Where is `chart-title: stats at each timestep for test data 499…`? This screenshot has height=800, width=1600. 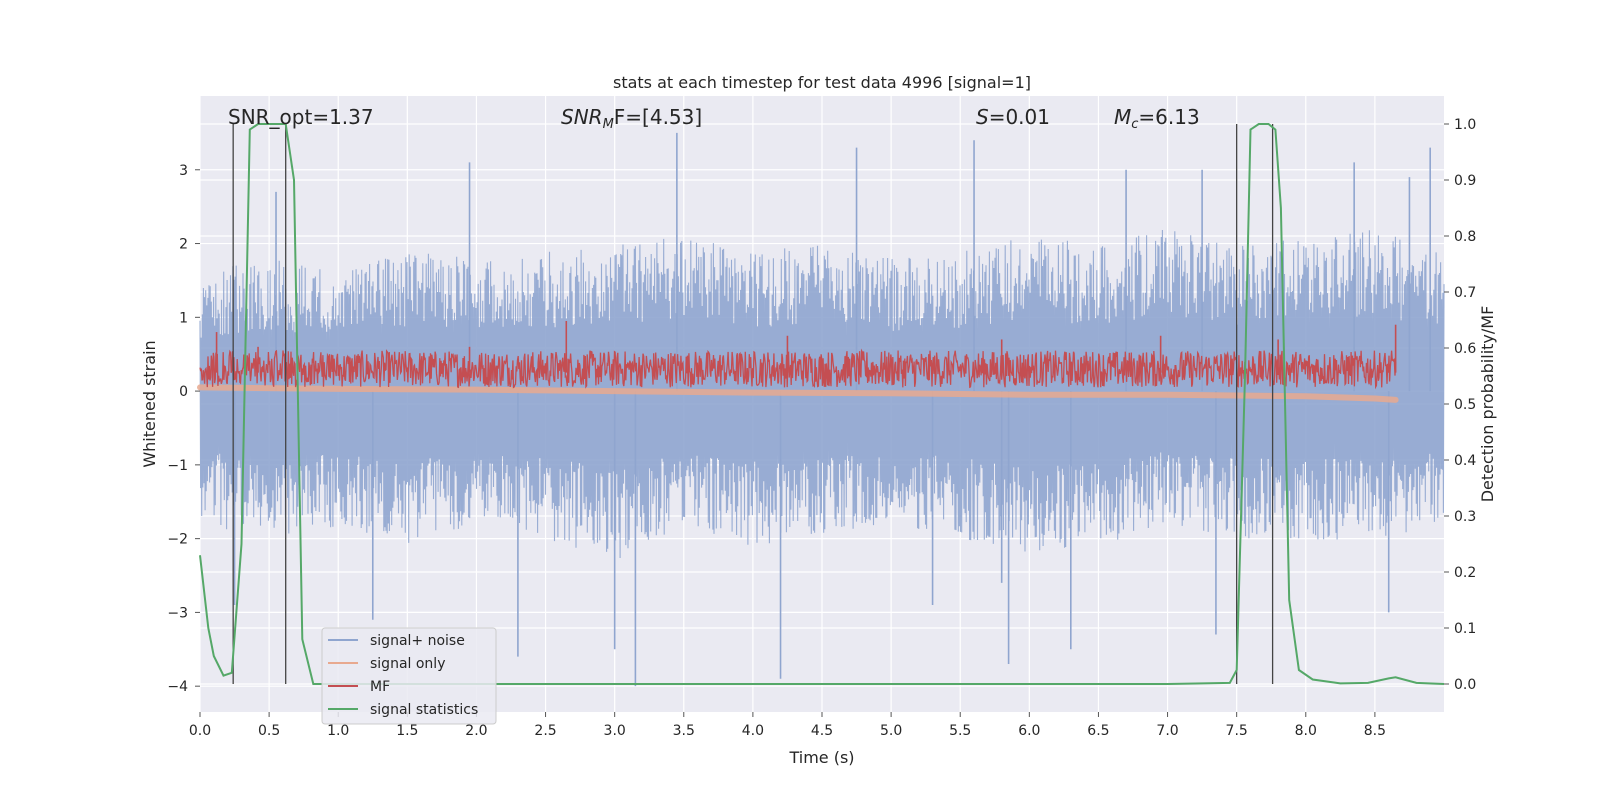
chart-title: stats at each timestep for test data 499… is located at coordinates (822, 82).